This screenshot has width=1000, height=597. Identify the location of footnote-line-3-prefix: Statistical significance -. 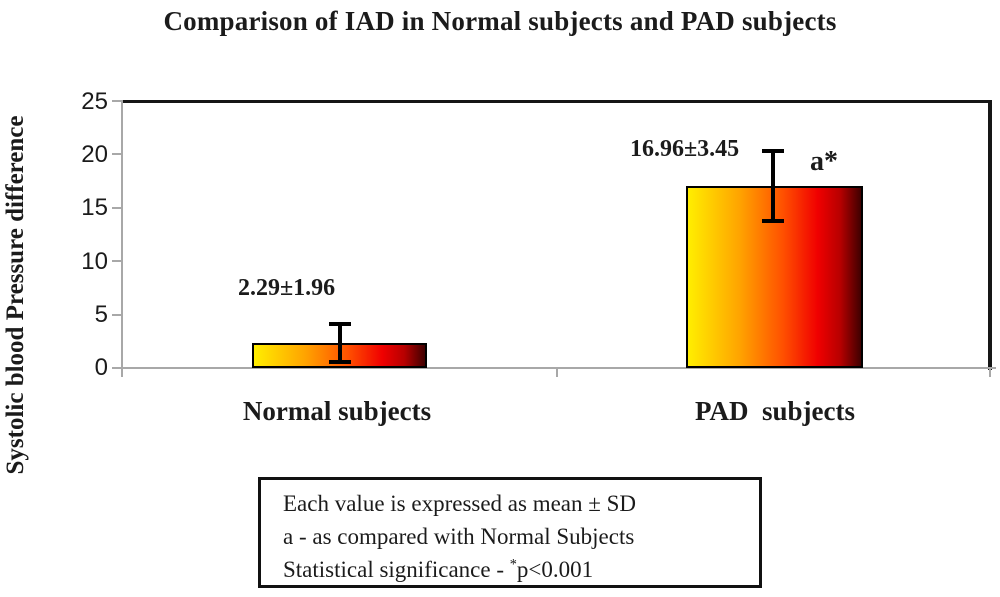
(396, 569).